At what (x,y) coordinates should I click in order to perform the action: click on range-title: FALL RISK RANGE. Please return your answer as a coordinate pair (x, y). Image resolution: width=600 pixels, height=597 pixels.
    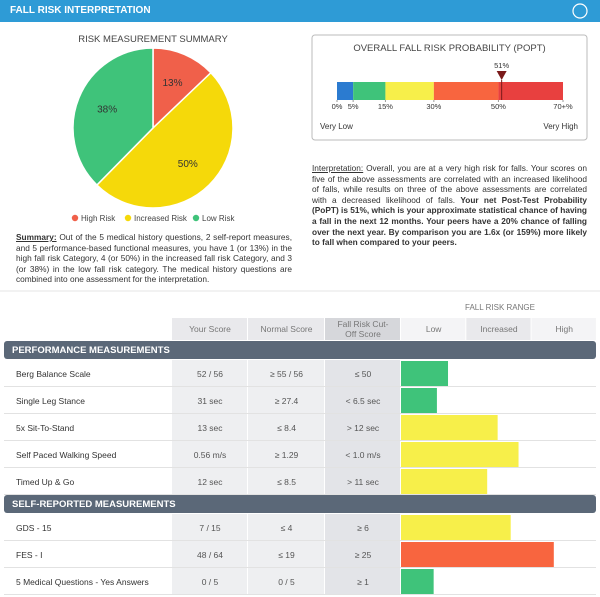
    Looking at the image, I should click on (500, 307).